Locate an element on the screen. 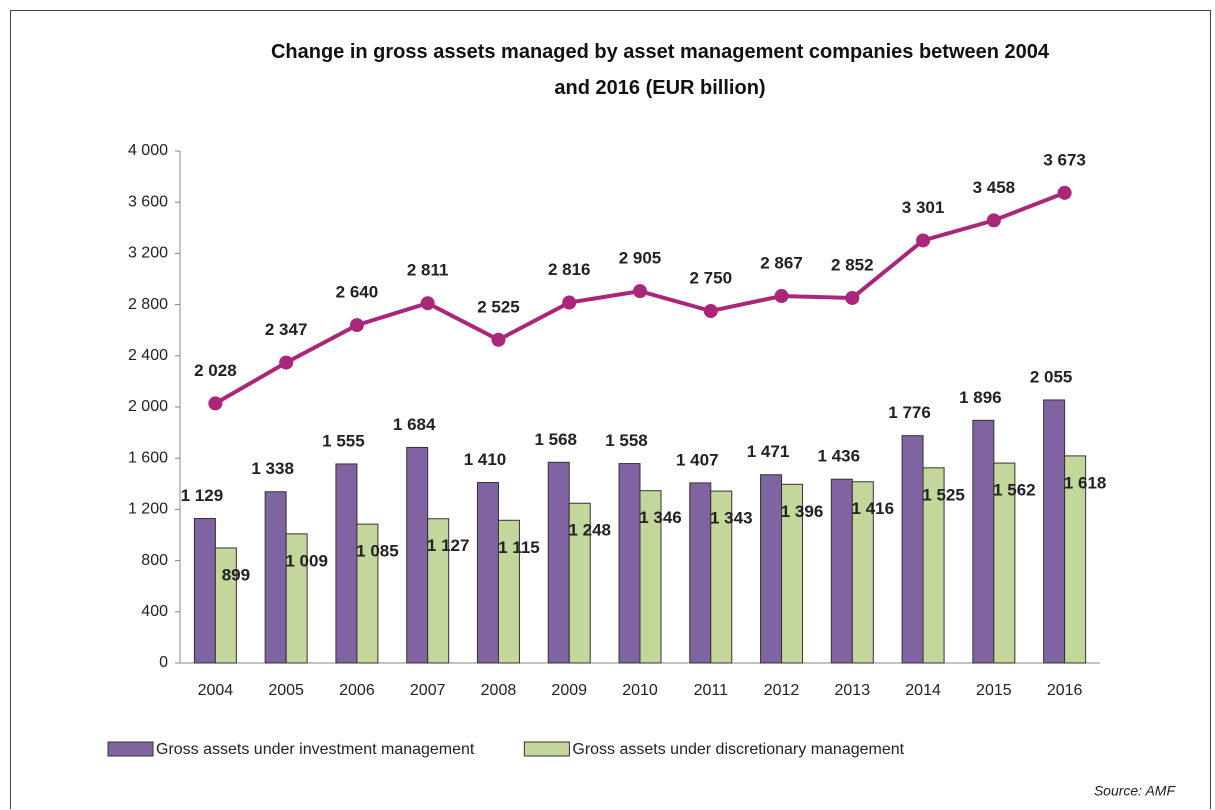 This screenshot has width=1215, height=810. value-label: 2 905 is located at coordinates (640, 258).